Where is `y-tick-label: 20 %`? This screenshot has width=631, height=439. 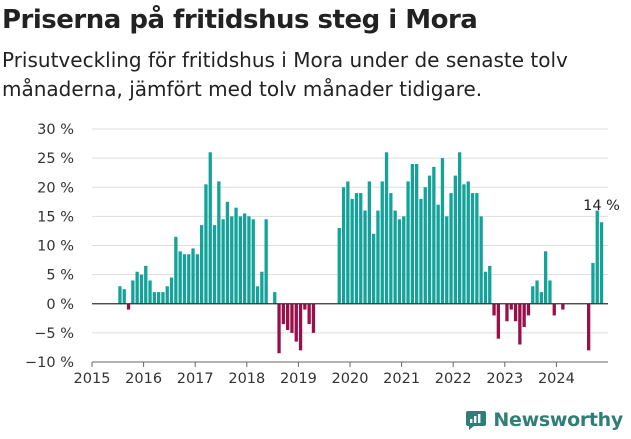 y-tick-label: 20 % is located at coordinates (55, 188).